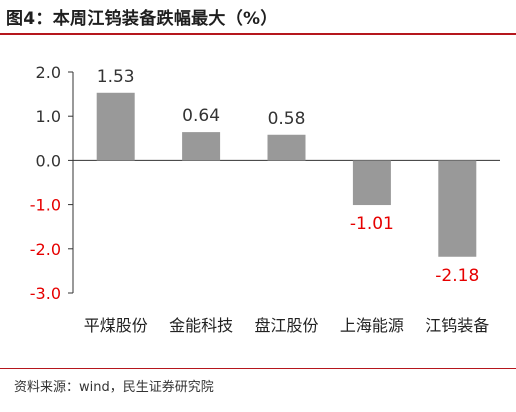 This screenshot has width=516, height=412. Describe the element at coordinates (258, 34) in the screenshot. I see `title-divider` at that location.